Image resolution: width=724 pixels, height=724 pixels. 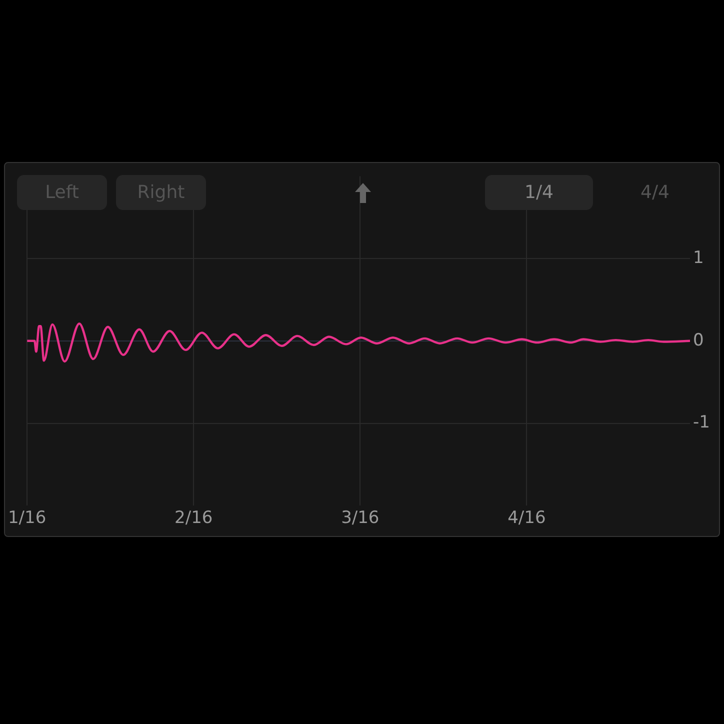 I want to click on y-tick-label: 0, so click(x=698, y=340).